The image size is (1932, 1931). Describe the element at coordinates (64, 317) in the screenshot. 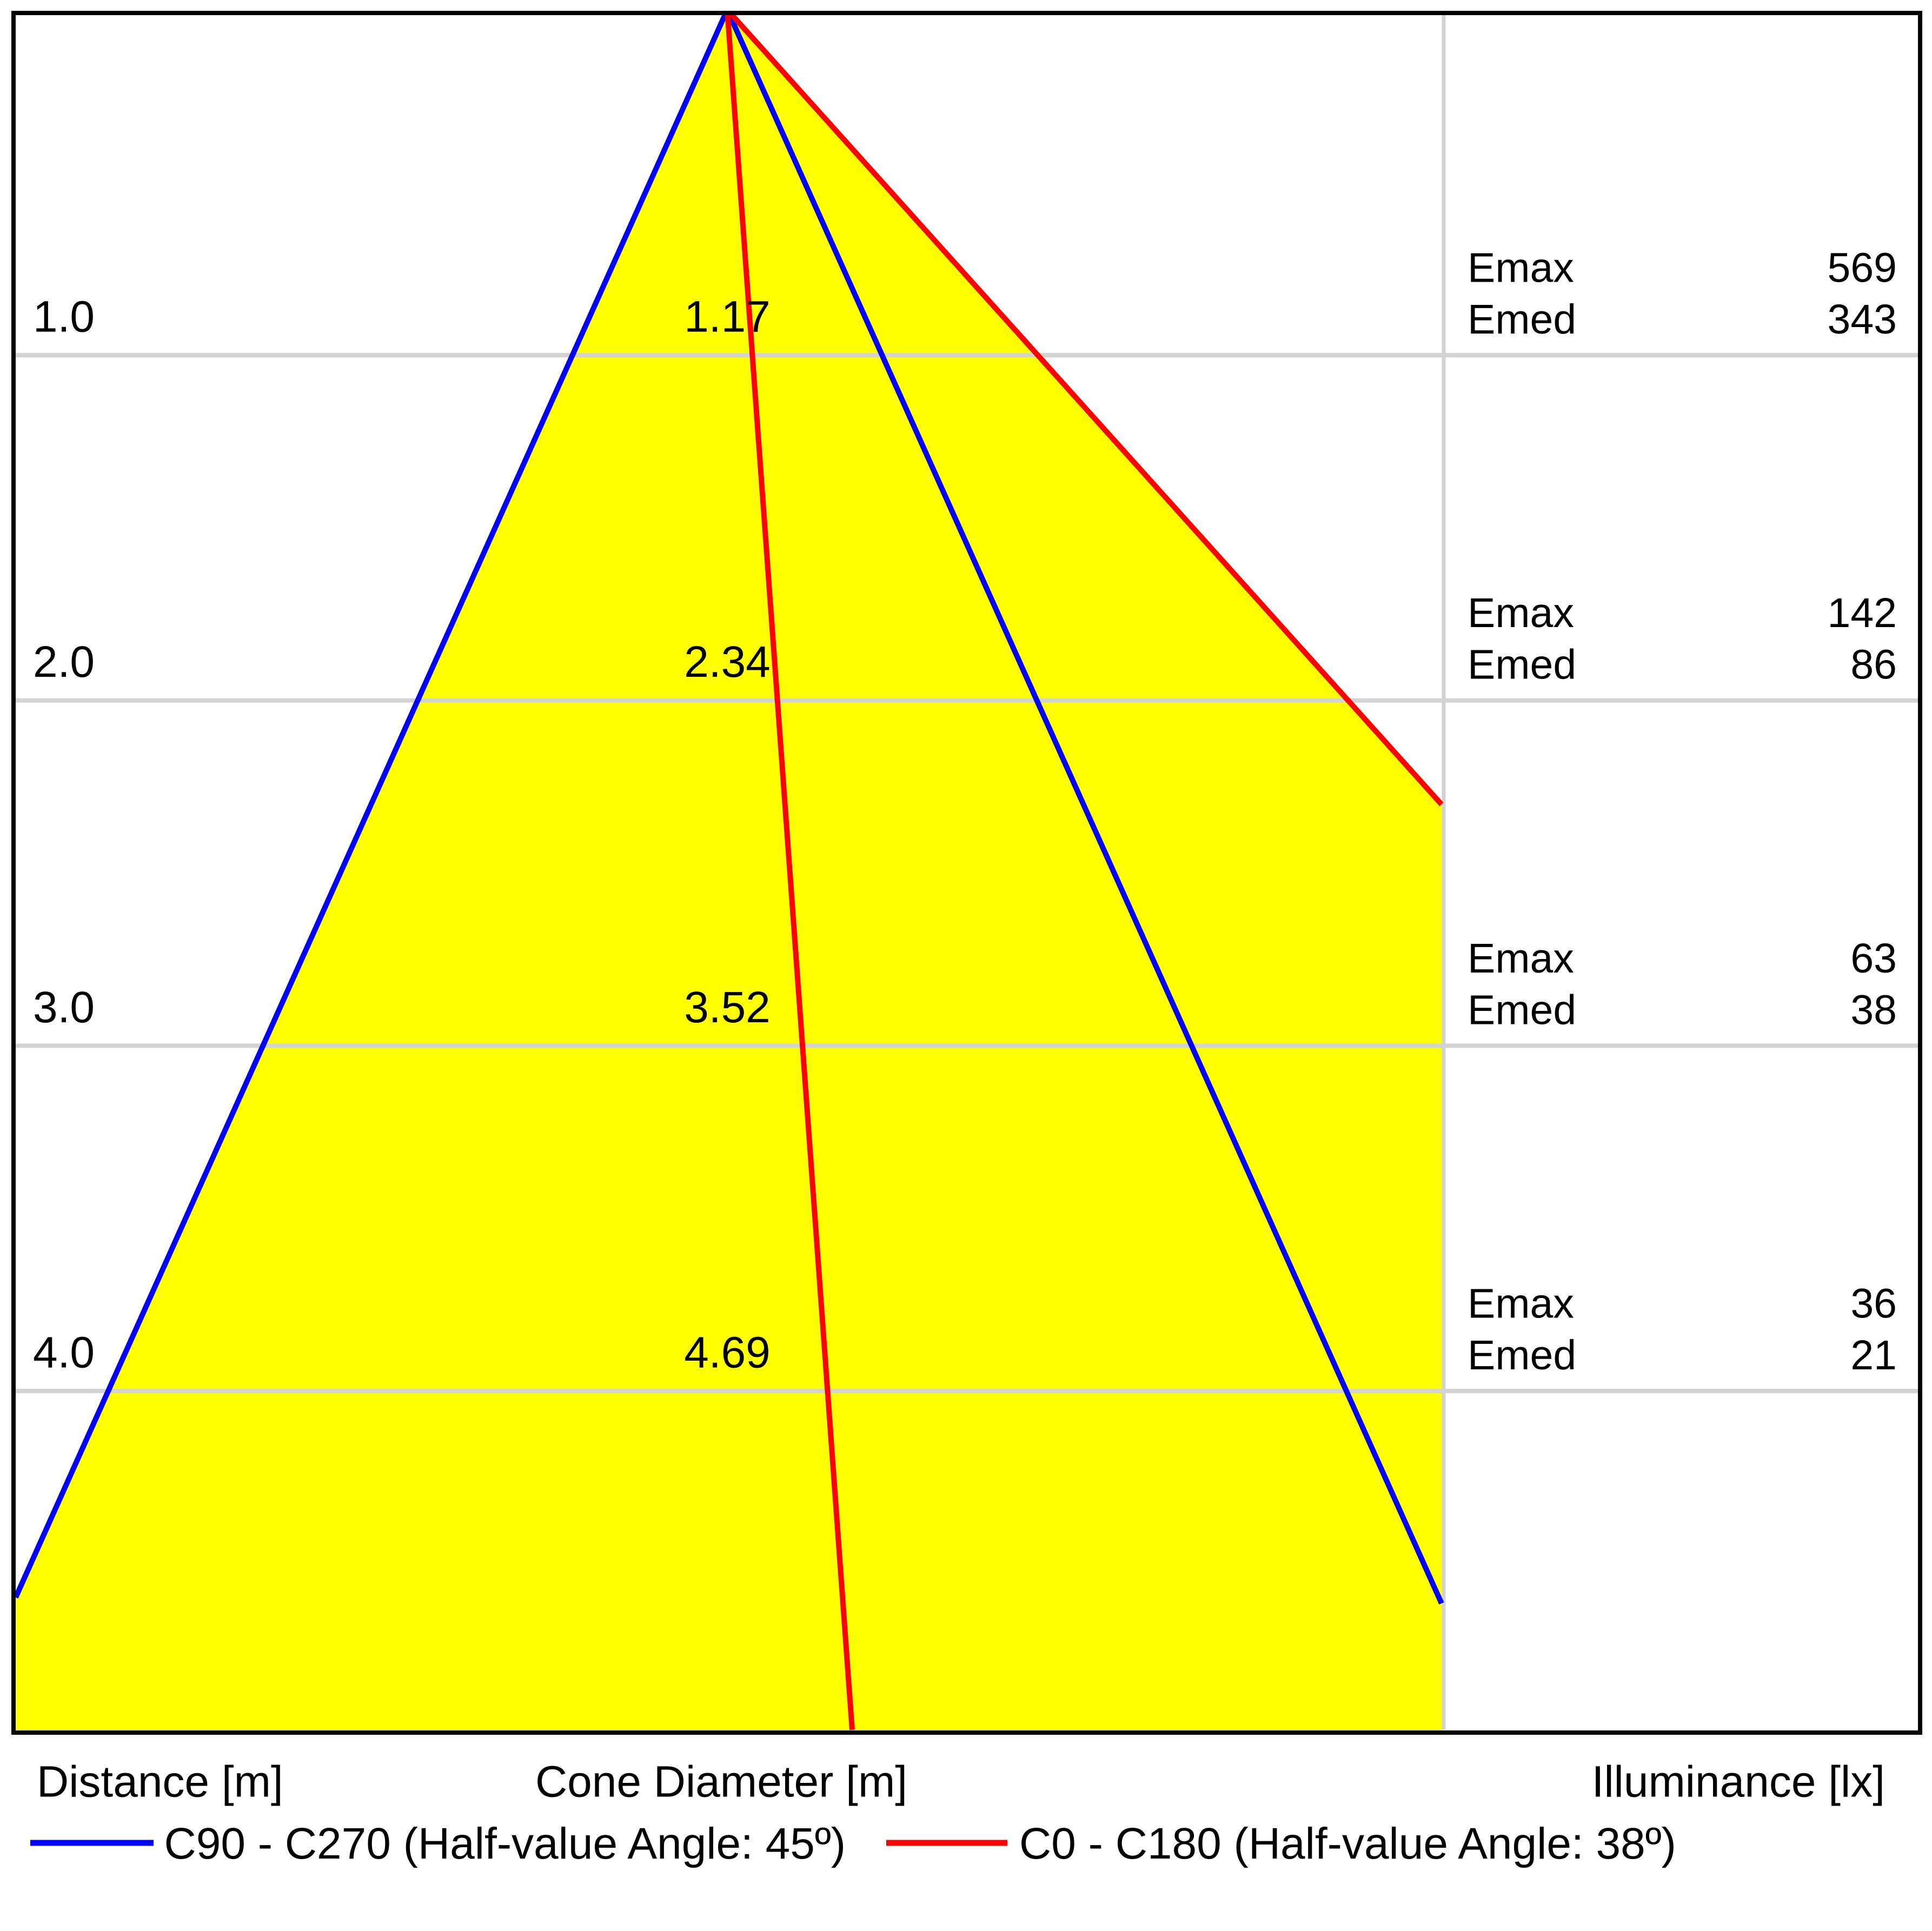

I see `svg-text: 1.0` at that location.